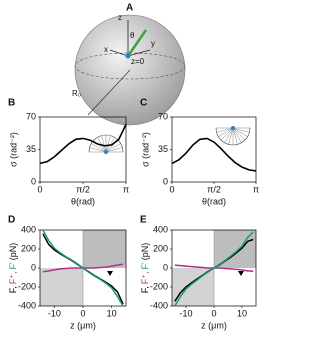  I want to click on y-axis, so click(139, 53).